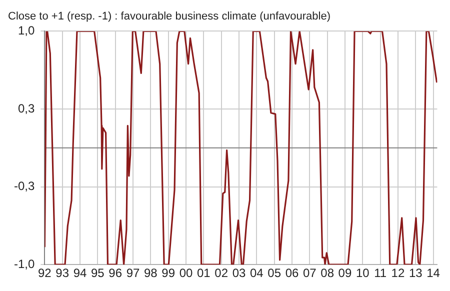  What do you see at coordinates (363, 273) in the screenshot?
I see `x-tick-label: 10` at bounding box center [363, 273].